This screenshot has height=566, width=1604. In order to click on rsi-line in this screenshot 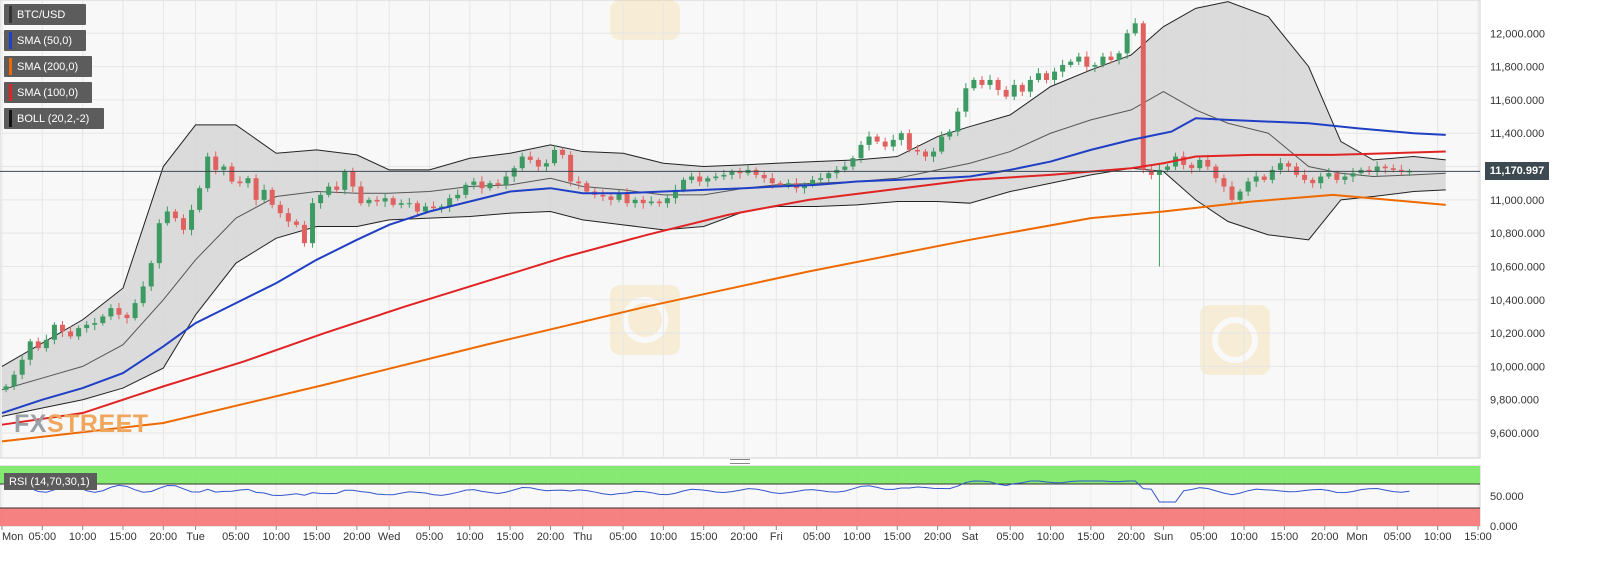, I will do `click(707, 491)`.